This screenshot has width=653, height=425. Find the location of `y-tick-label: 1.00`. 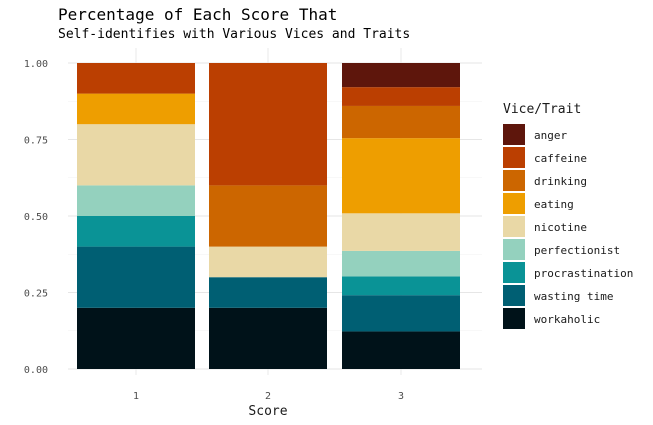

y-tick-label: 1.00 is located at coordinates (36, 64).